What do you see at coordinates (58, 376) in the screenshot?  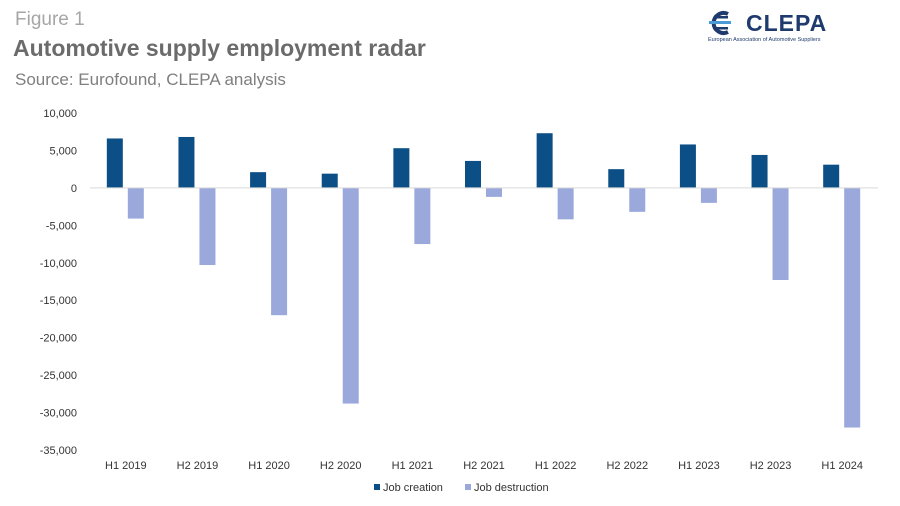 I see `y-tick-label: -25,000` at bounding box center [58, 376].